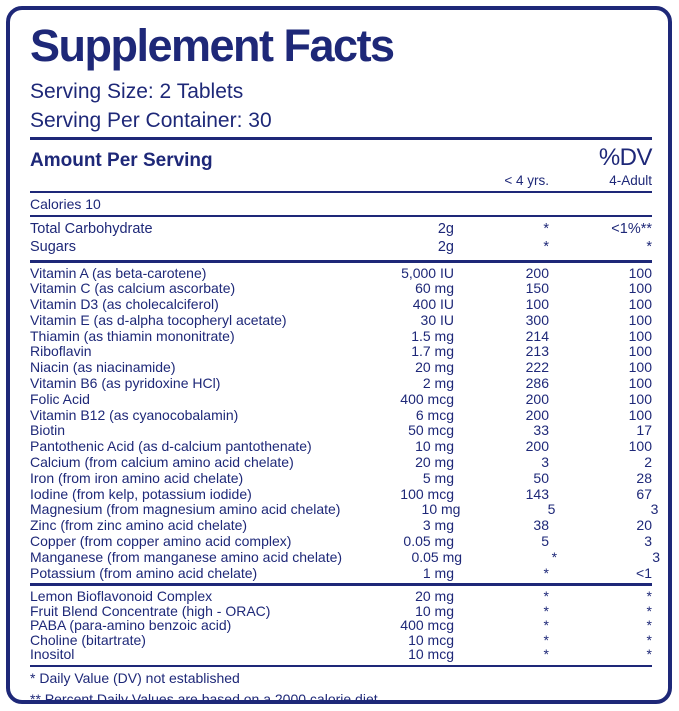  What do you see at coordinates (103, 367) in the screenshot?
I see `nutrient-name: Niacin (as niacinamide)` at bounding box center [103, 367].